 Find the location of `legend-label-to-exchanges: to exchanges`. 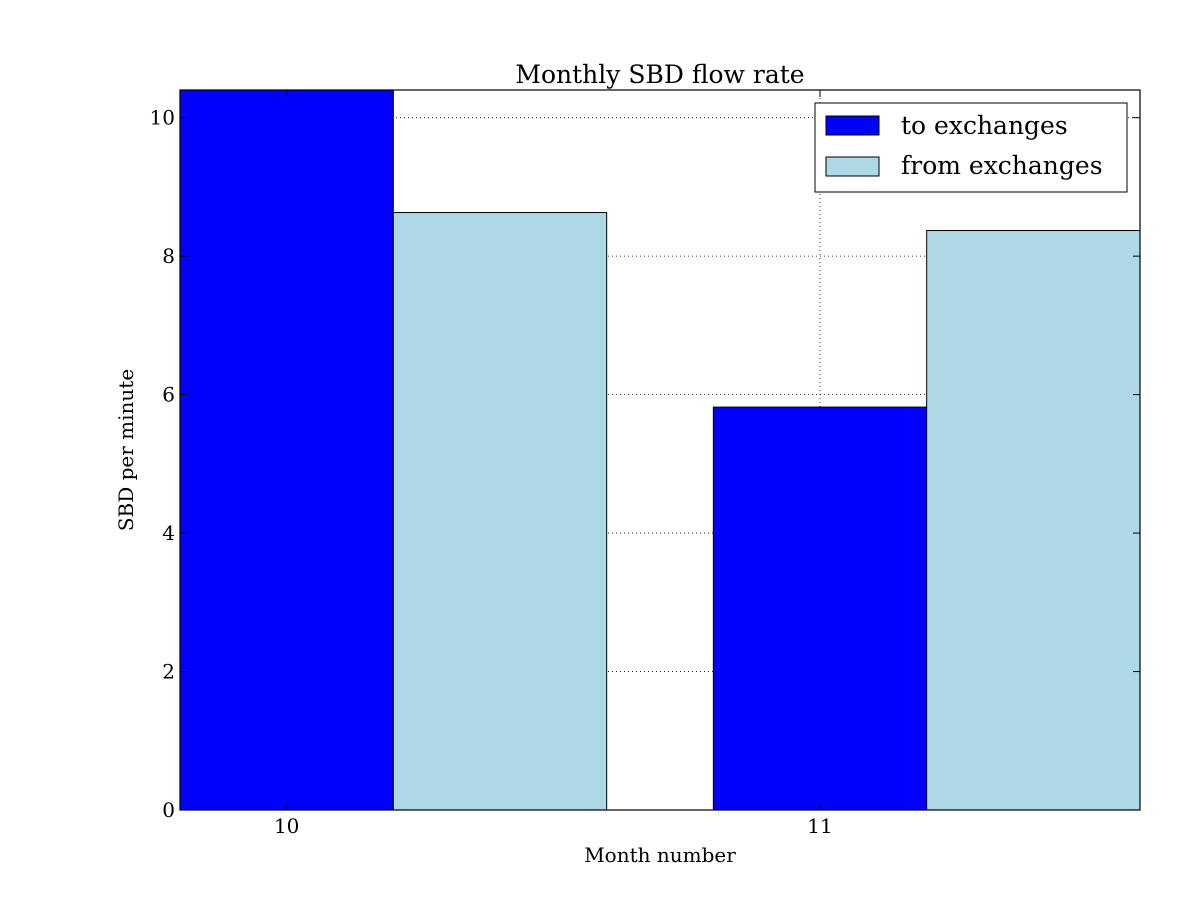

legend-label-to-exchanges: to exchanges is located at coordinates (984, 125).